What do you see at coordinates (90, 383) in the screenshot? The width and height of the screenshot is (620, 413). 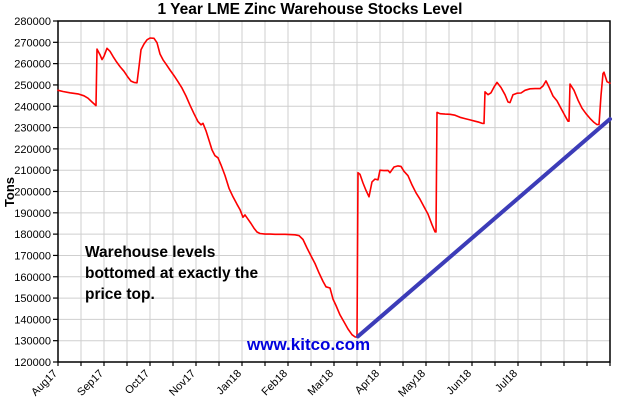 I see `x-tick-label: Sep17` at bounding box center [90, 383].